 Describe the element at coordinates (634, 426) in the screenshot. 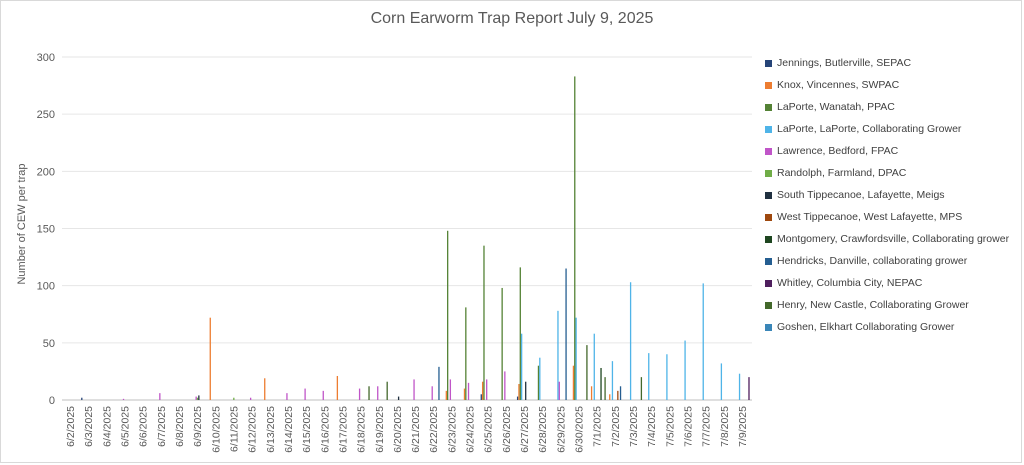

I see `x-tick-label: 7/3/2025` at that location.